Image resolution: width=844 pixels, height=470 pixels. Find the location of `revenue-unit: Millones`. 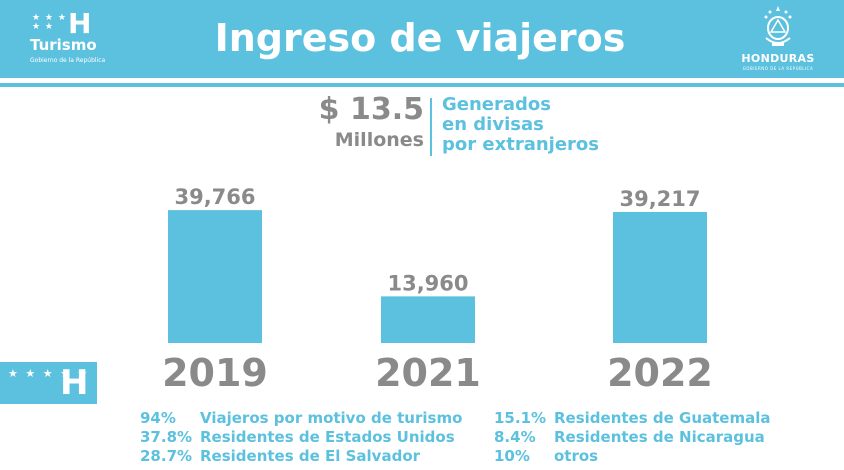

revenue-unit: Millones is located at coordinates (379, 140).